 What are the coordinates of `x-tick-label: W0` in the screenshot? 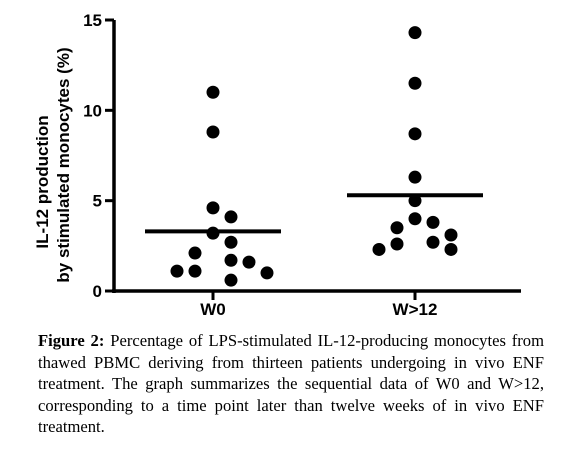 It's located at (213, 309).